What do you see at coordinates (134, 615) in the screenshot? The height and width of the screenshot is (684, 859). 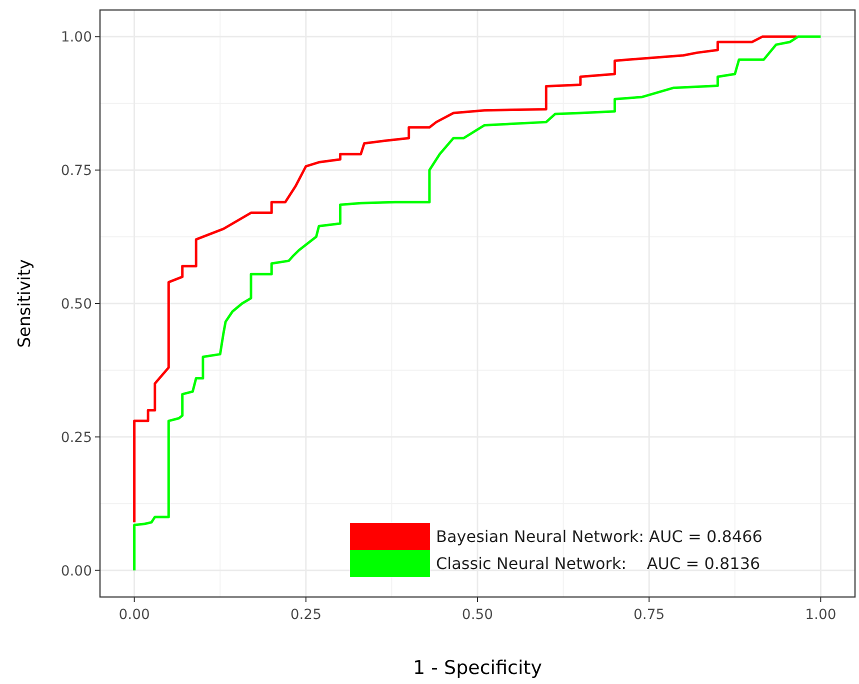 I see `x-tick-label: 0.00` at bounding box center [134, 615].